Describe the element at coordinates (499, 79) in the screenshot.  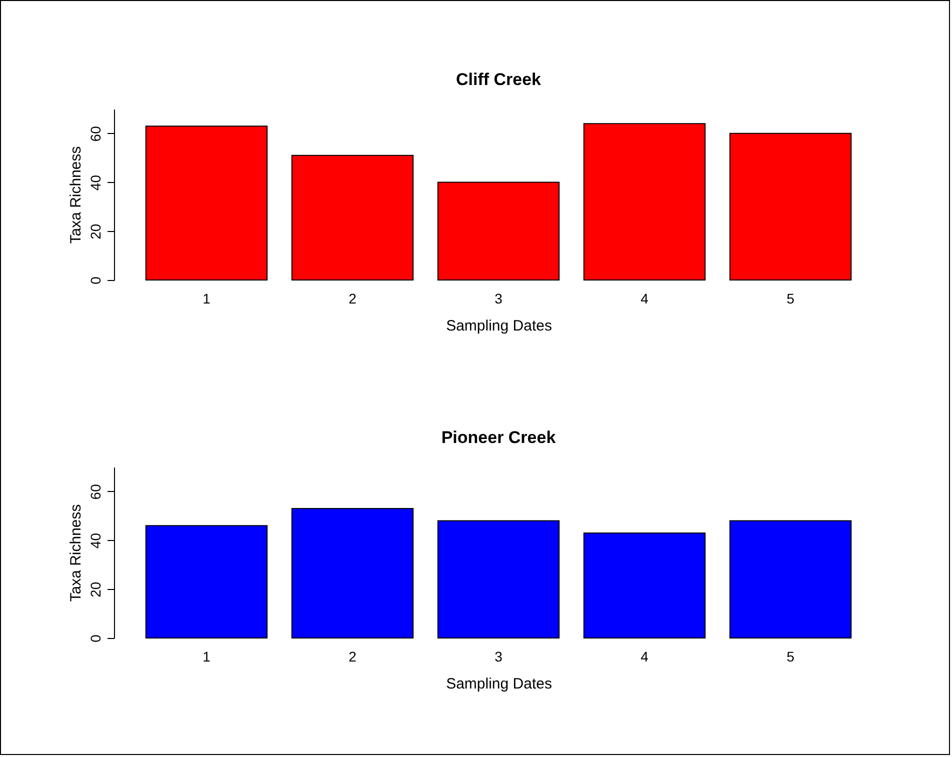
I see `chart-title: Cliff Creek` at that location.